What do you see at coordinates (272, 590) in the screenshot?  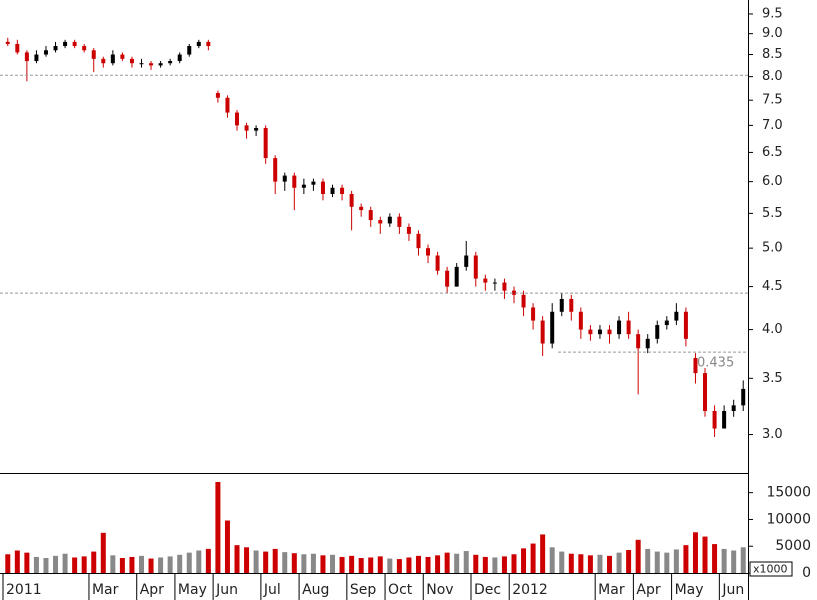 I see `x-tick-label: Jul` at bounding box center [272, 590].